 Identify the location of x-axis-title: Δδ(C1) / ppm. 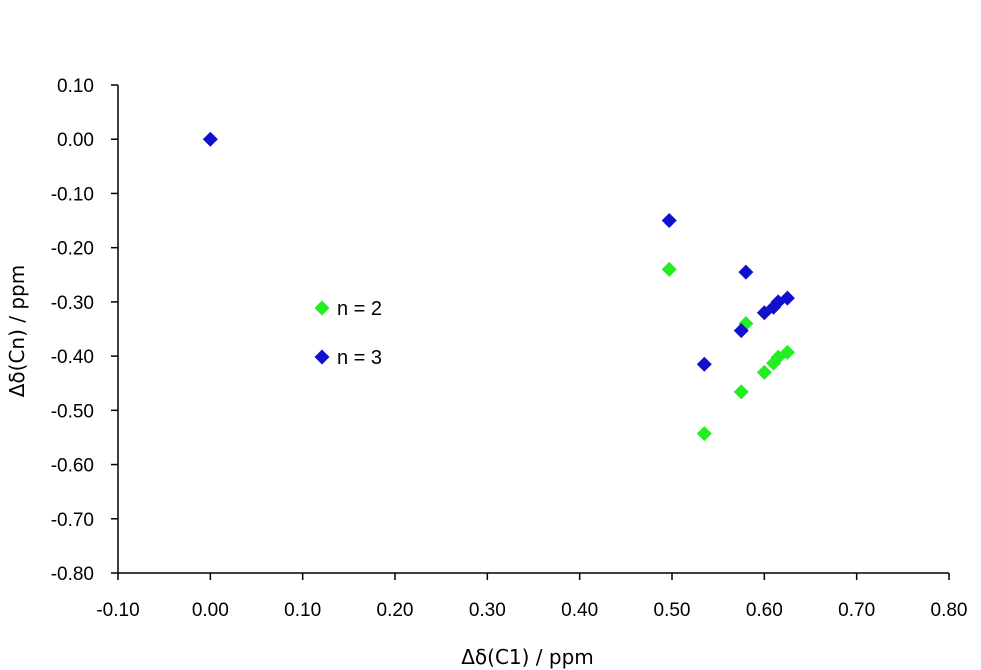
(527, 657).